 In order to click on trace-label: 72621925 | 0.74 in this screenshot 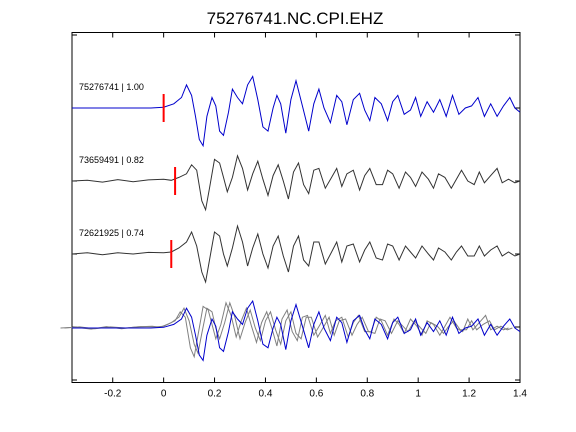, I will do `click(111, 233)`.